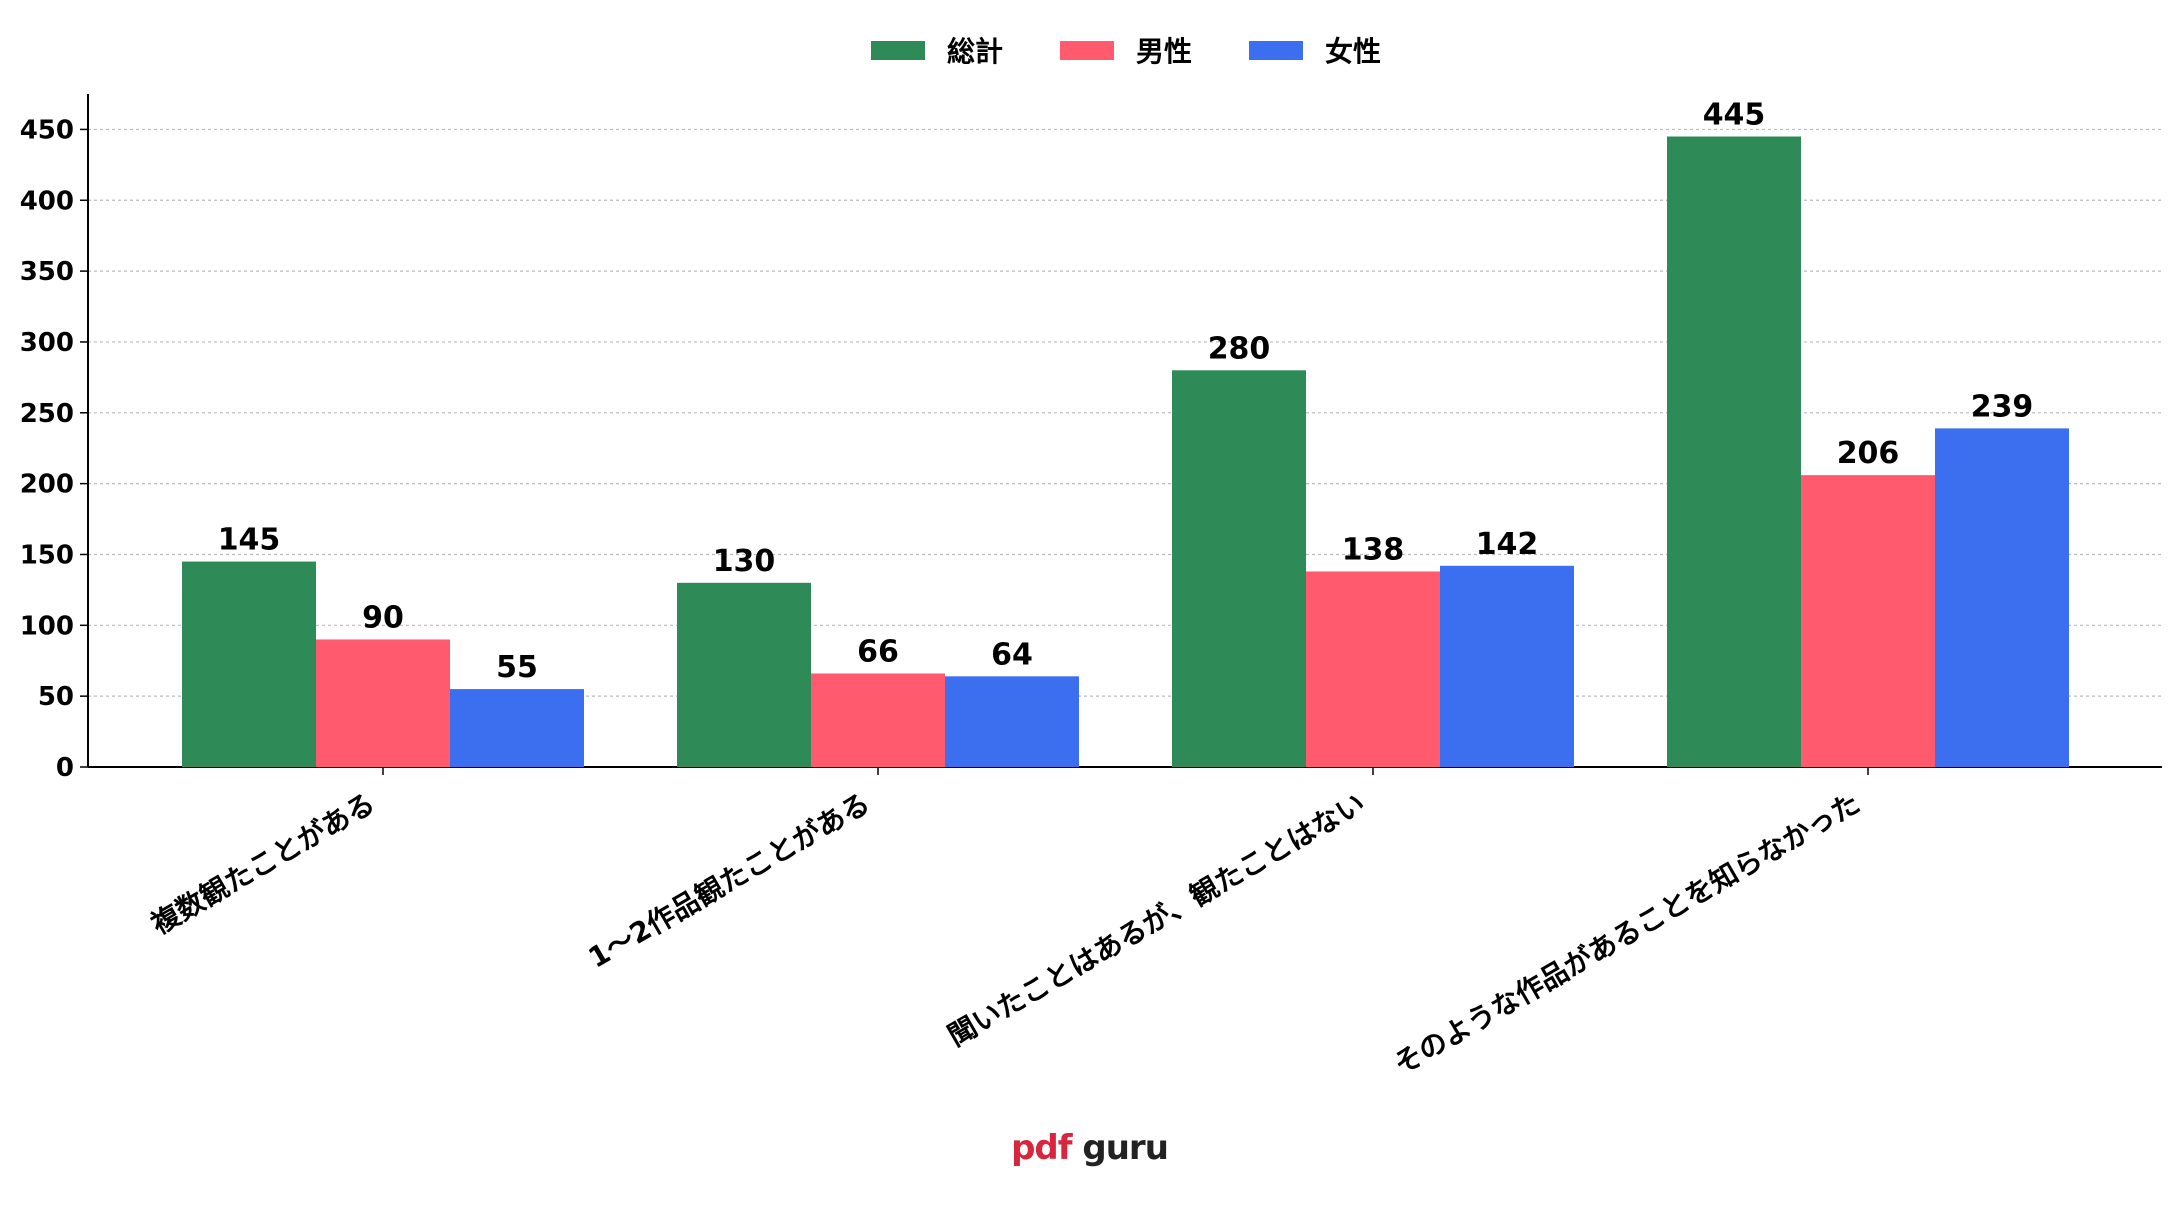 This screenshot has width=2179, height=1213. Describe the element at coordinates (1090, 1148) in the screenshot. I see `pdfguru-logo: pdf guru` at that location.